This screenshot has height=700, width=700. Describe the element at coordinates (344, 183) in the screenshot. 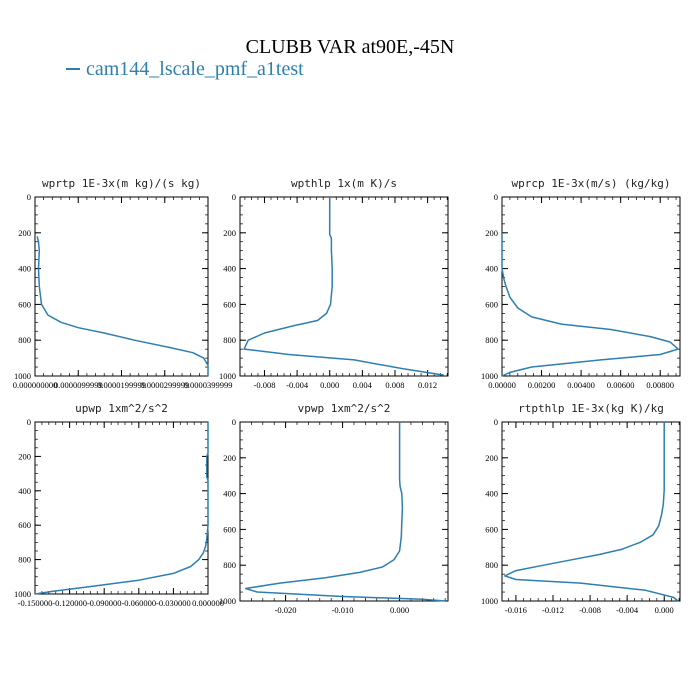

I see `panel-title: wpthlp 1x(m K)/s` at that location.